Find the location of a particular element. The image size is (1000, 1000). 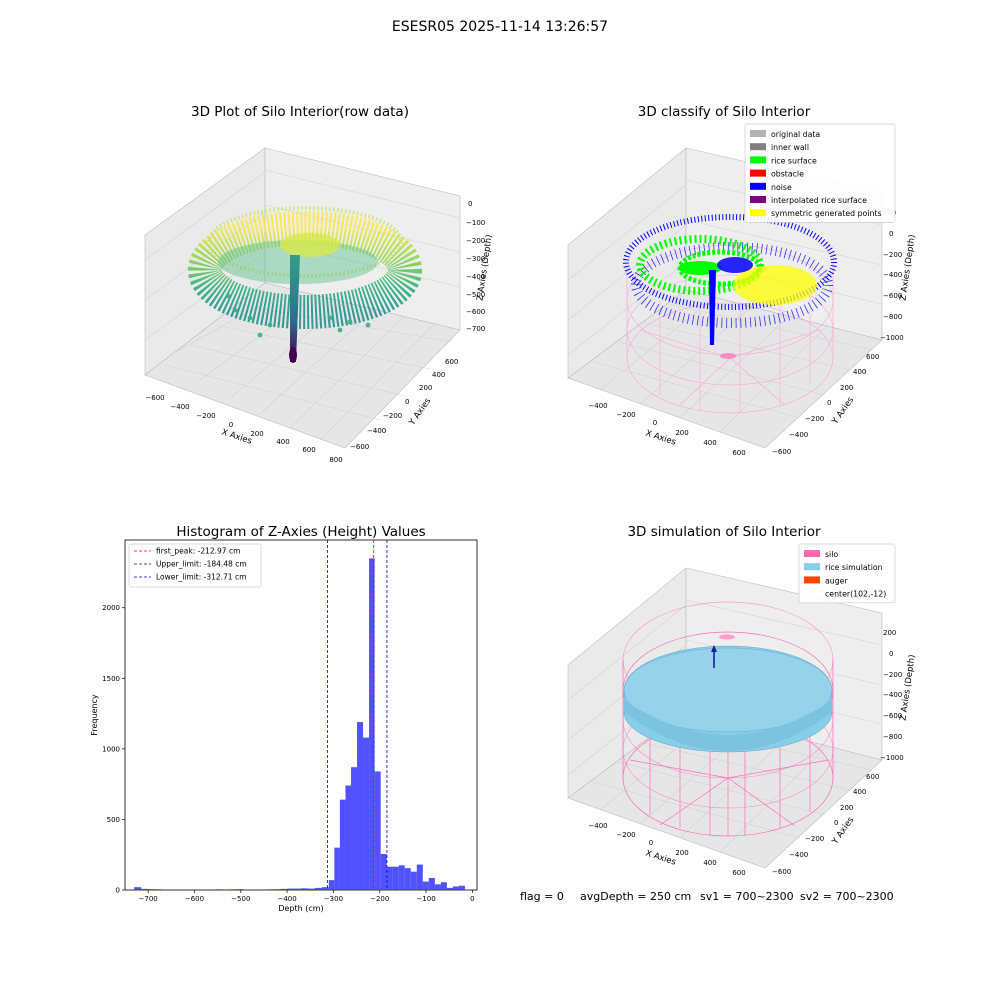

classify-y-tick: 200 is located at coordinates (846, 388).